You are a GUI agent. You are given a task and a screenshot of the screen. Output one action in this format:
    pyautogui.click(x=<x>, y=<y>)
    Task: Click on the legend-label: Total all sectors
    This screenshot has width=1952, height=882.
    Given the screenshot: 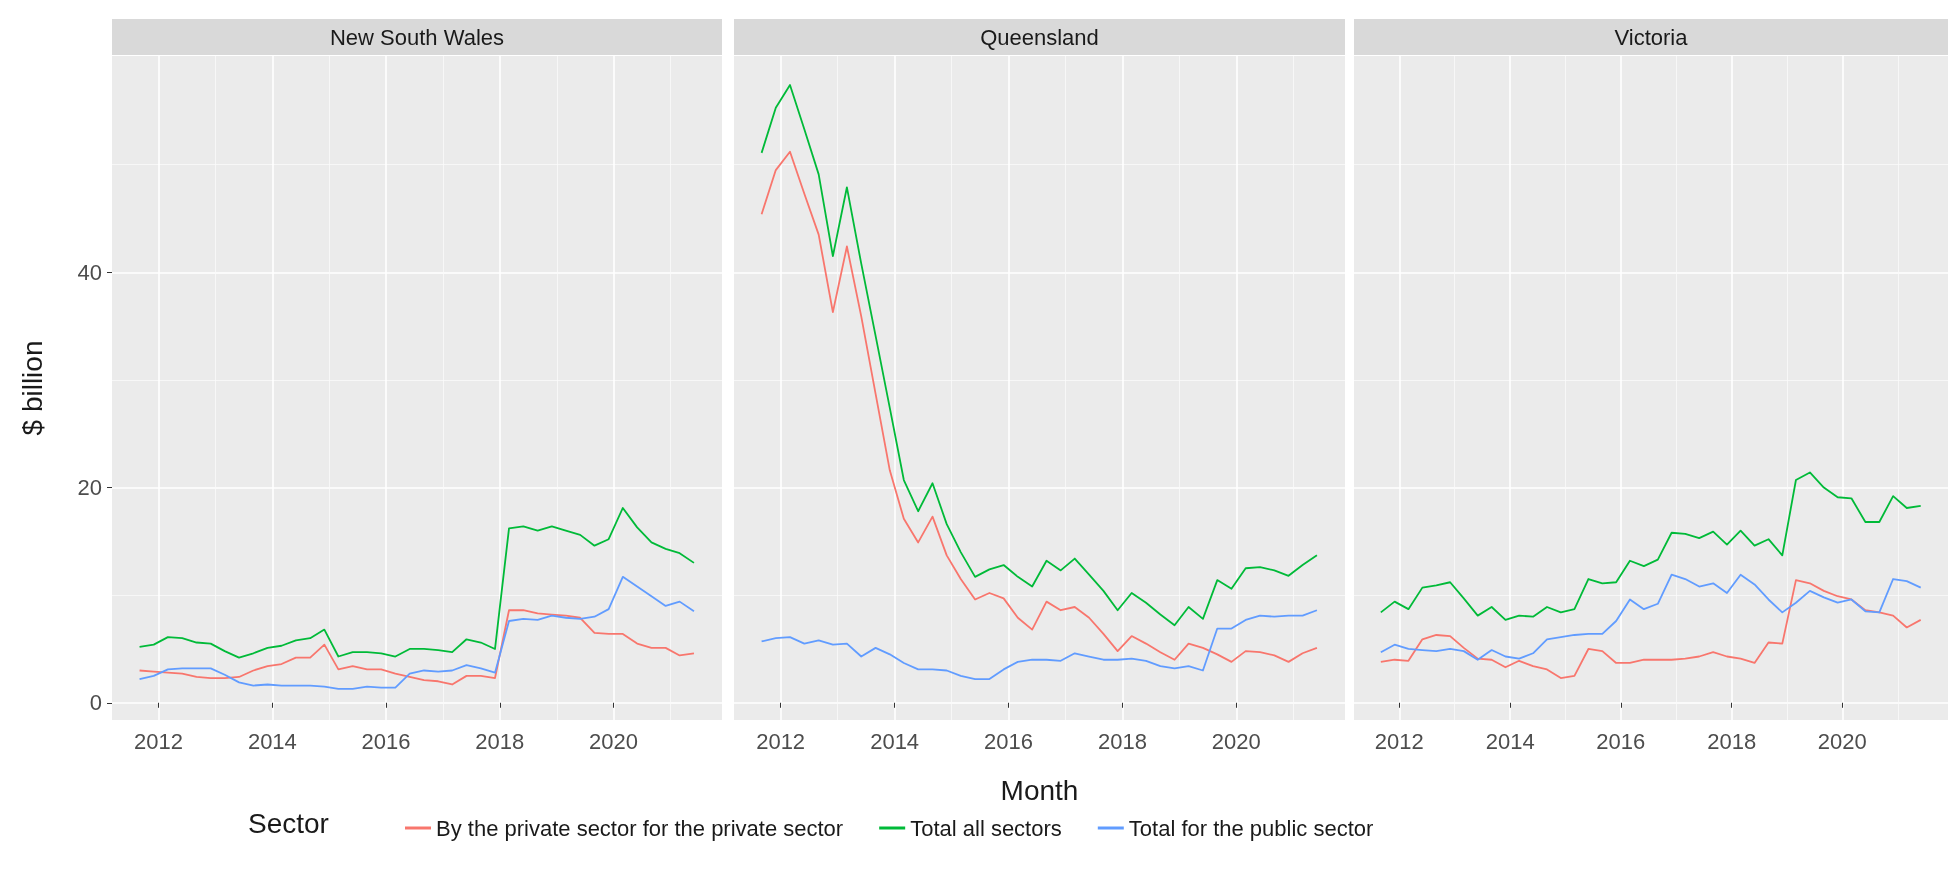 What is the action you would take?
    pyautogui.click(x=986, y=828)
    